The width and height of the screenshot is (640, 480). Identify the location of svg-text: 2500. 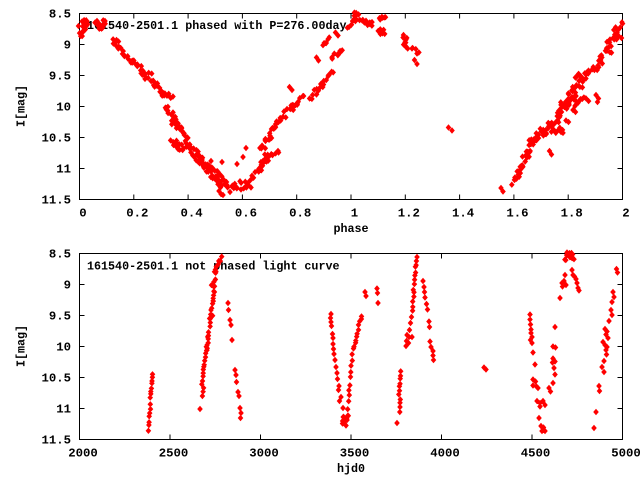
(174, 454).